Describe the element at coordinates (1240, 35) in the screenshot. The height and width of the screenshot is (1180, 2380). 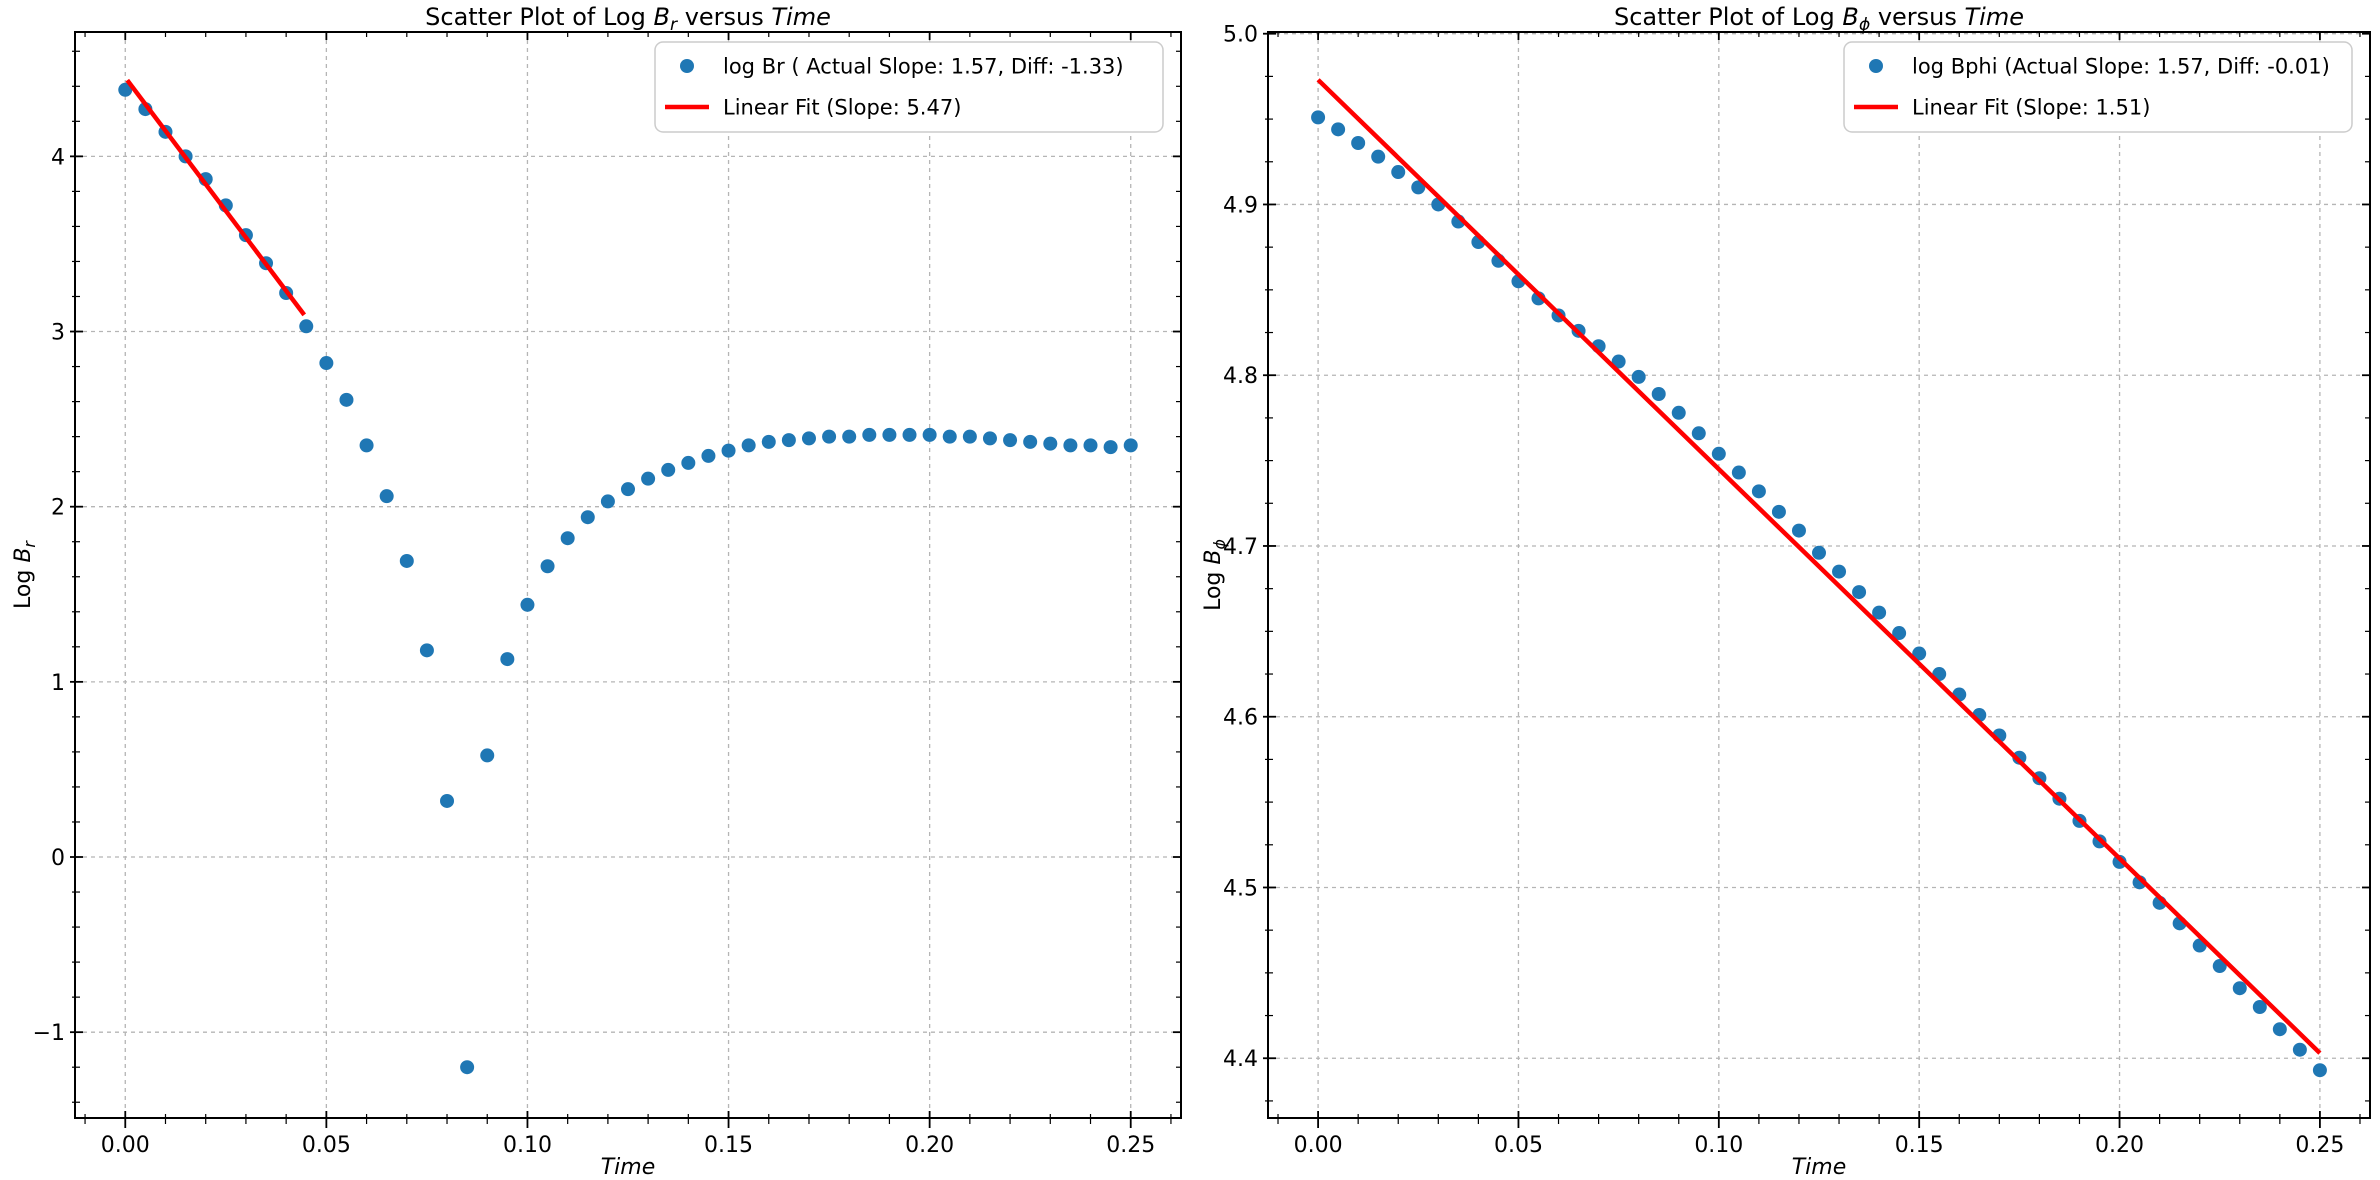
I see `y-tick-label: 5.0` at that location.